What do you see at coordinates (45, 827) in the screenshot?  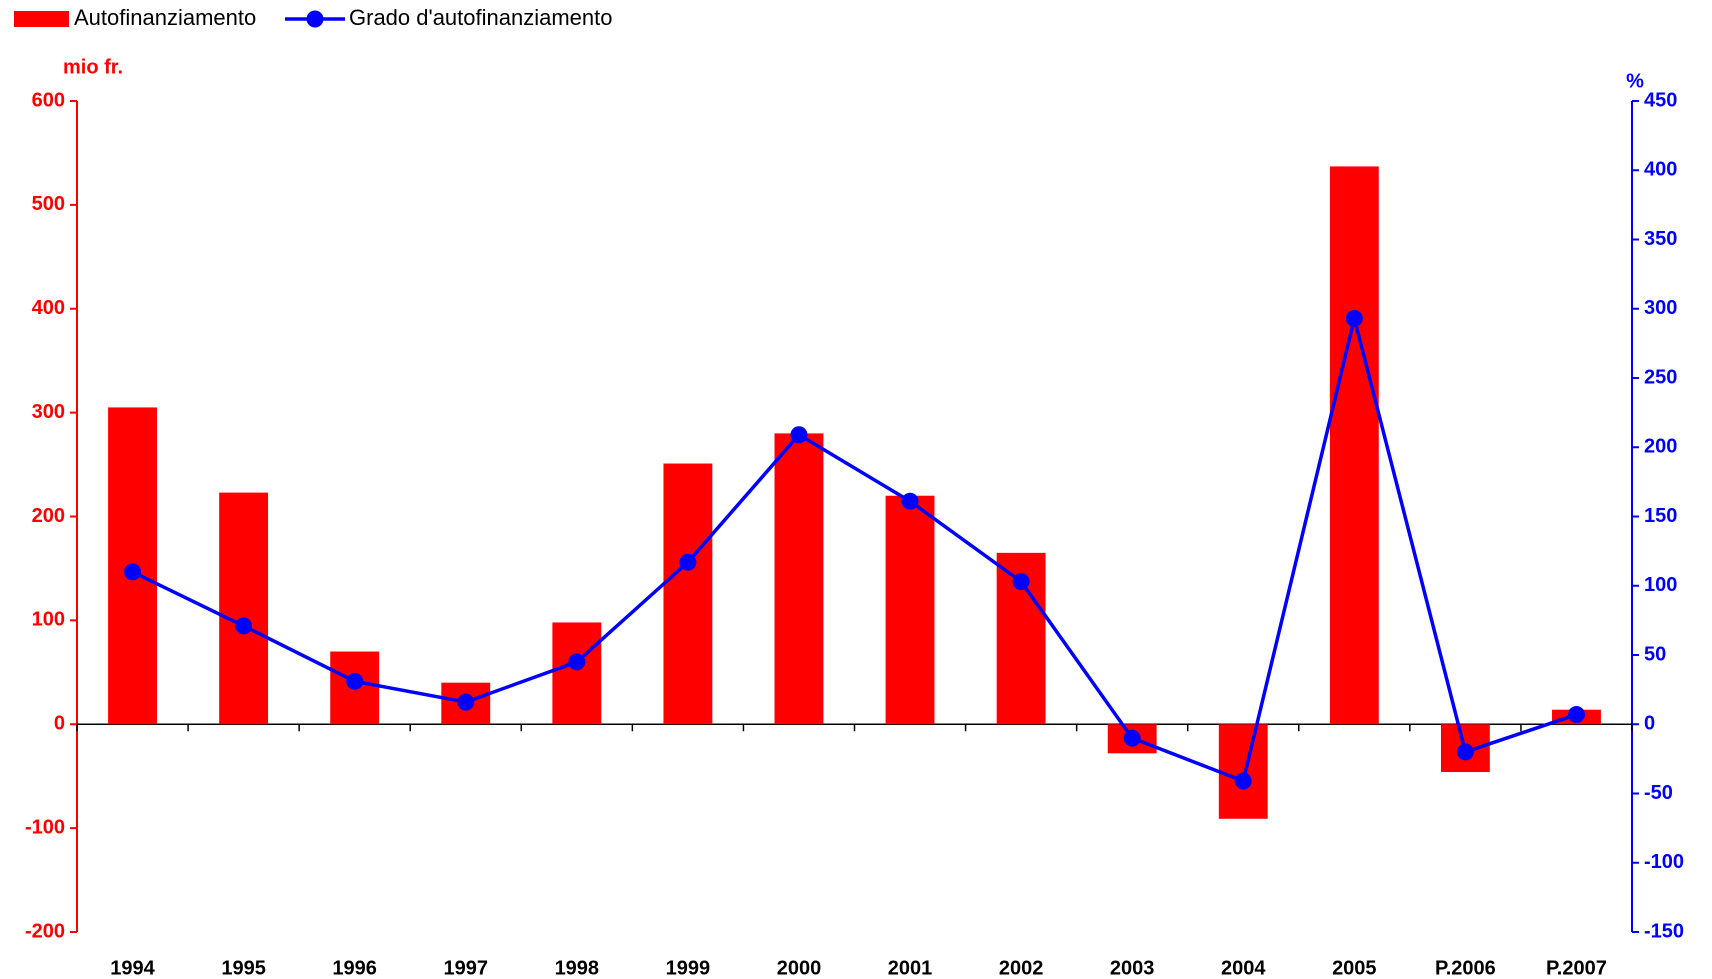 I see `y-tick-label: -100` at bounding box center [45, 827].